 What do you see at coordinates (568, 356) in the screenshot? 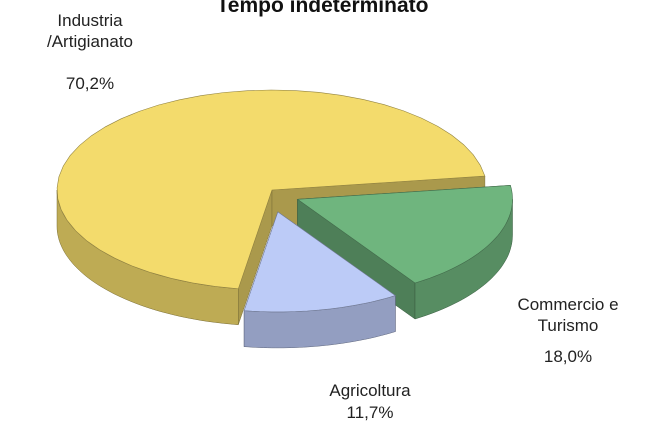
I see `value-label: 18,0%` at bounding box center [568, 356].